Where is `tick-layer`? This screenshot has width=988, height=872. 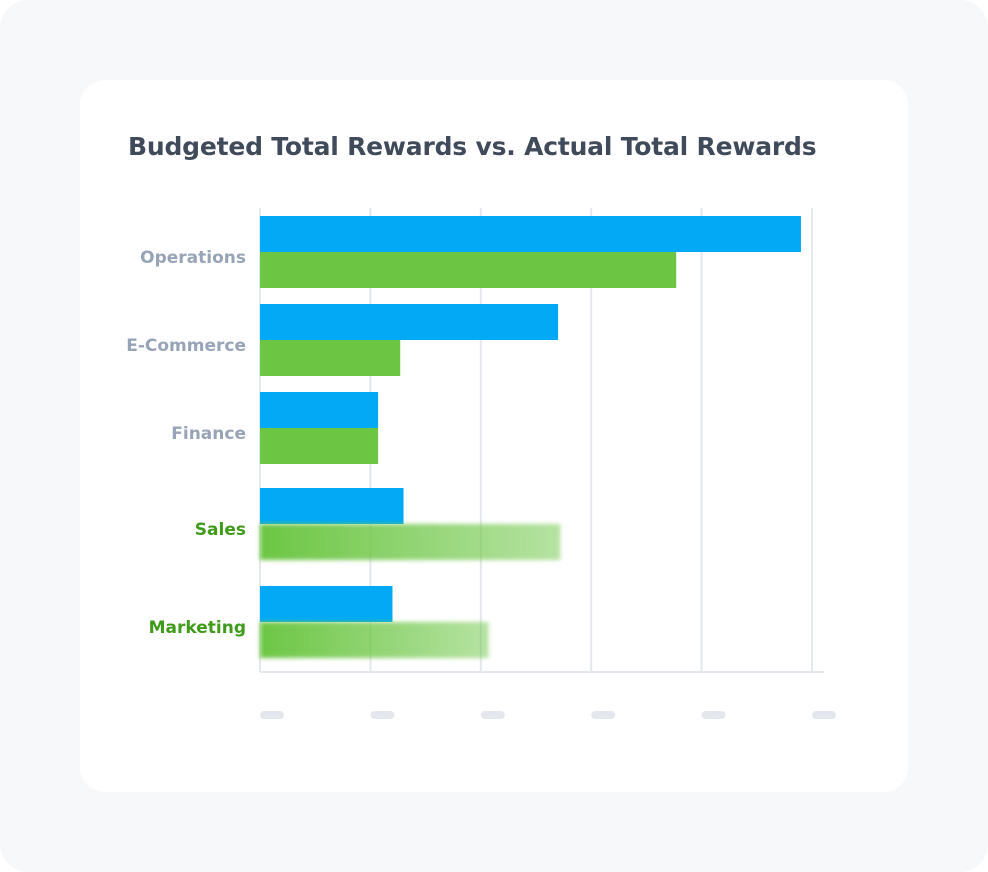
tick-layer is located at coordinates (548, 715).